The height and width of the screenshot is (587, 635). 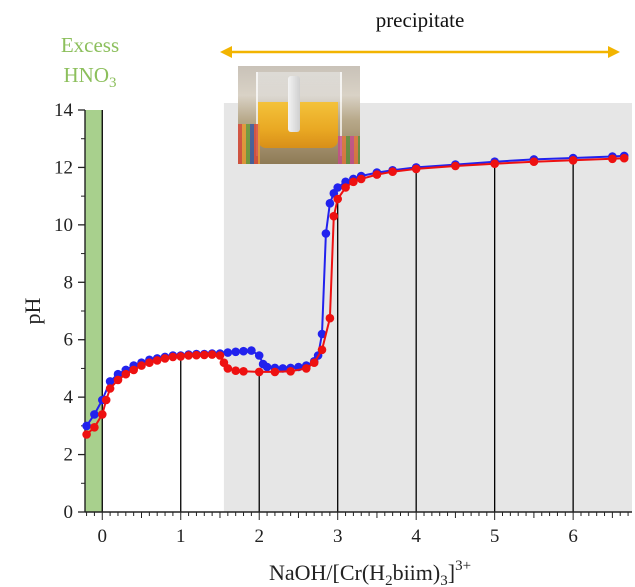 I want to click on ph-chart-strip-right, so click(x=349, y=150).